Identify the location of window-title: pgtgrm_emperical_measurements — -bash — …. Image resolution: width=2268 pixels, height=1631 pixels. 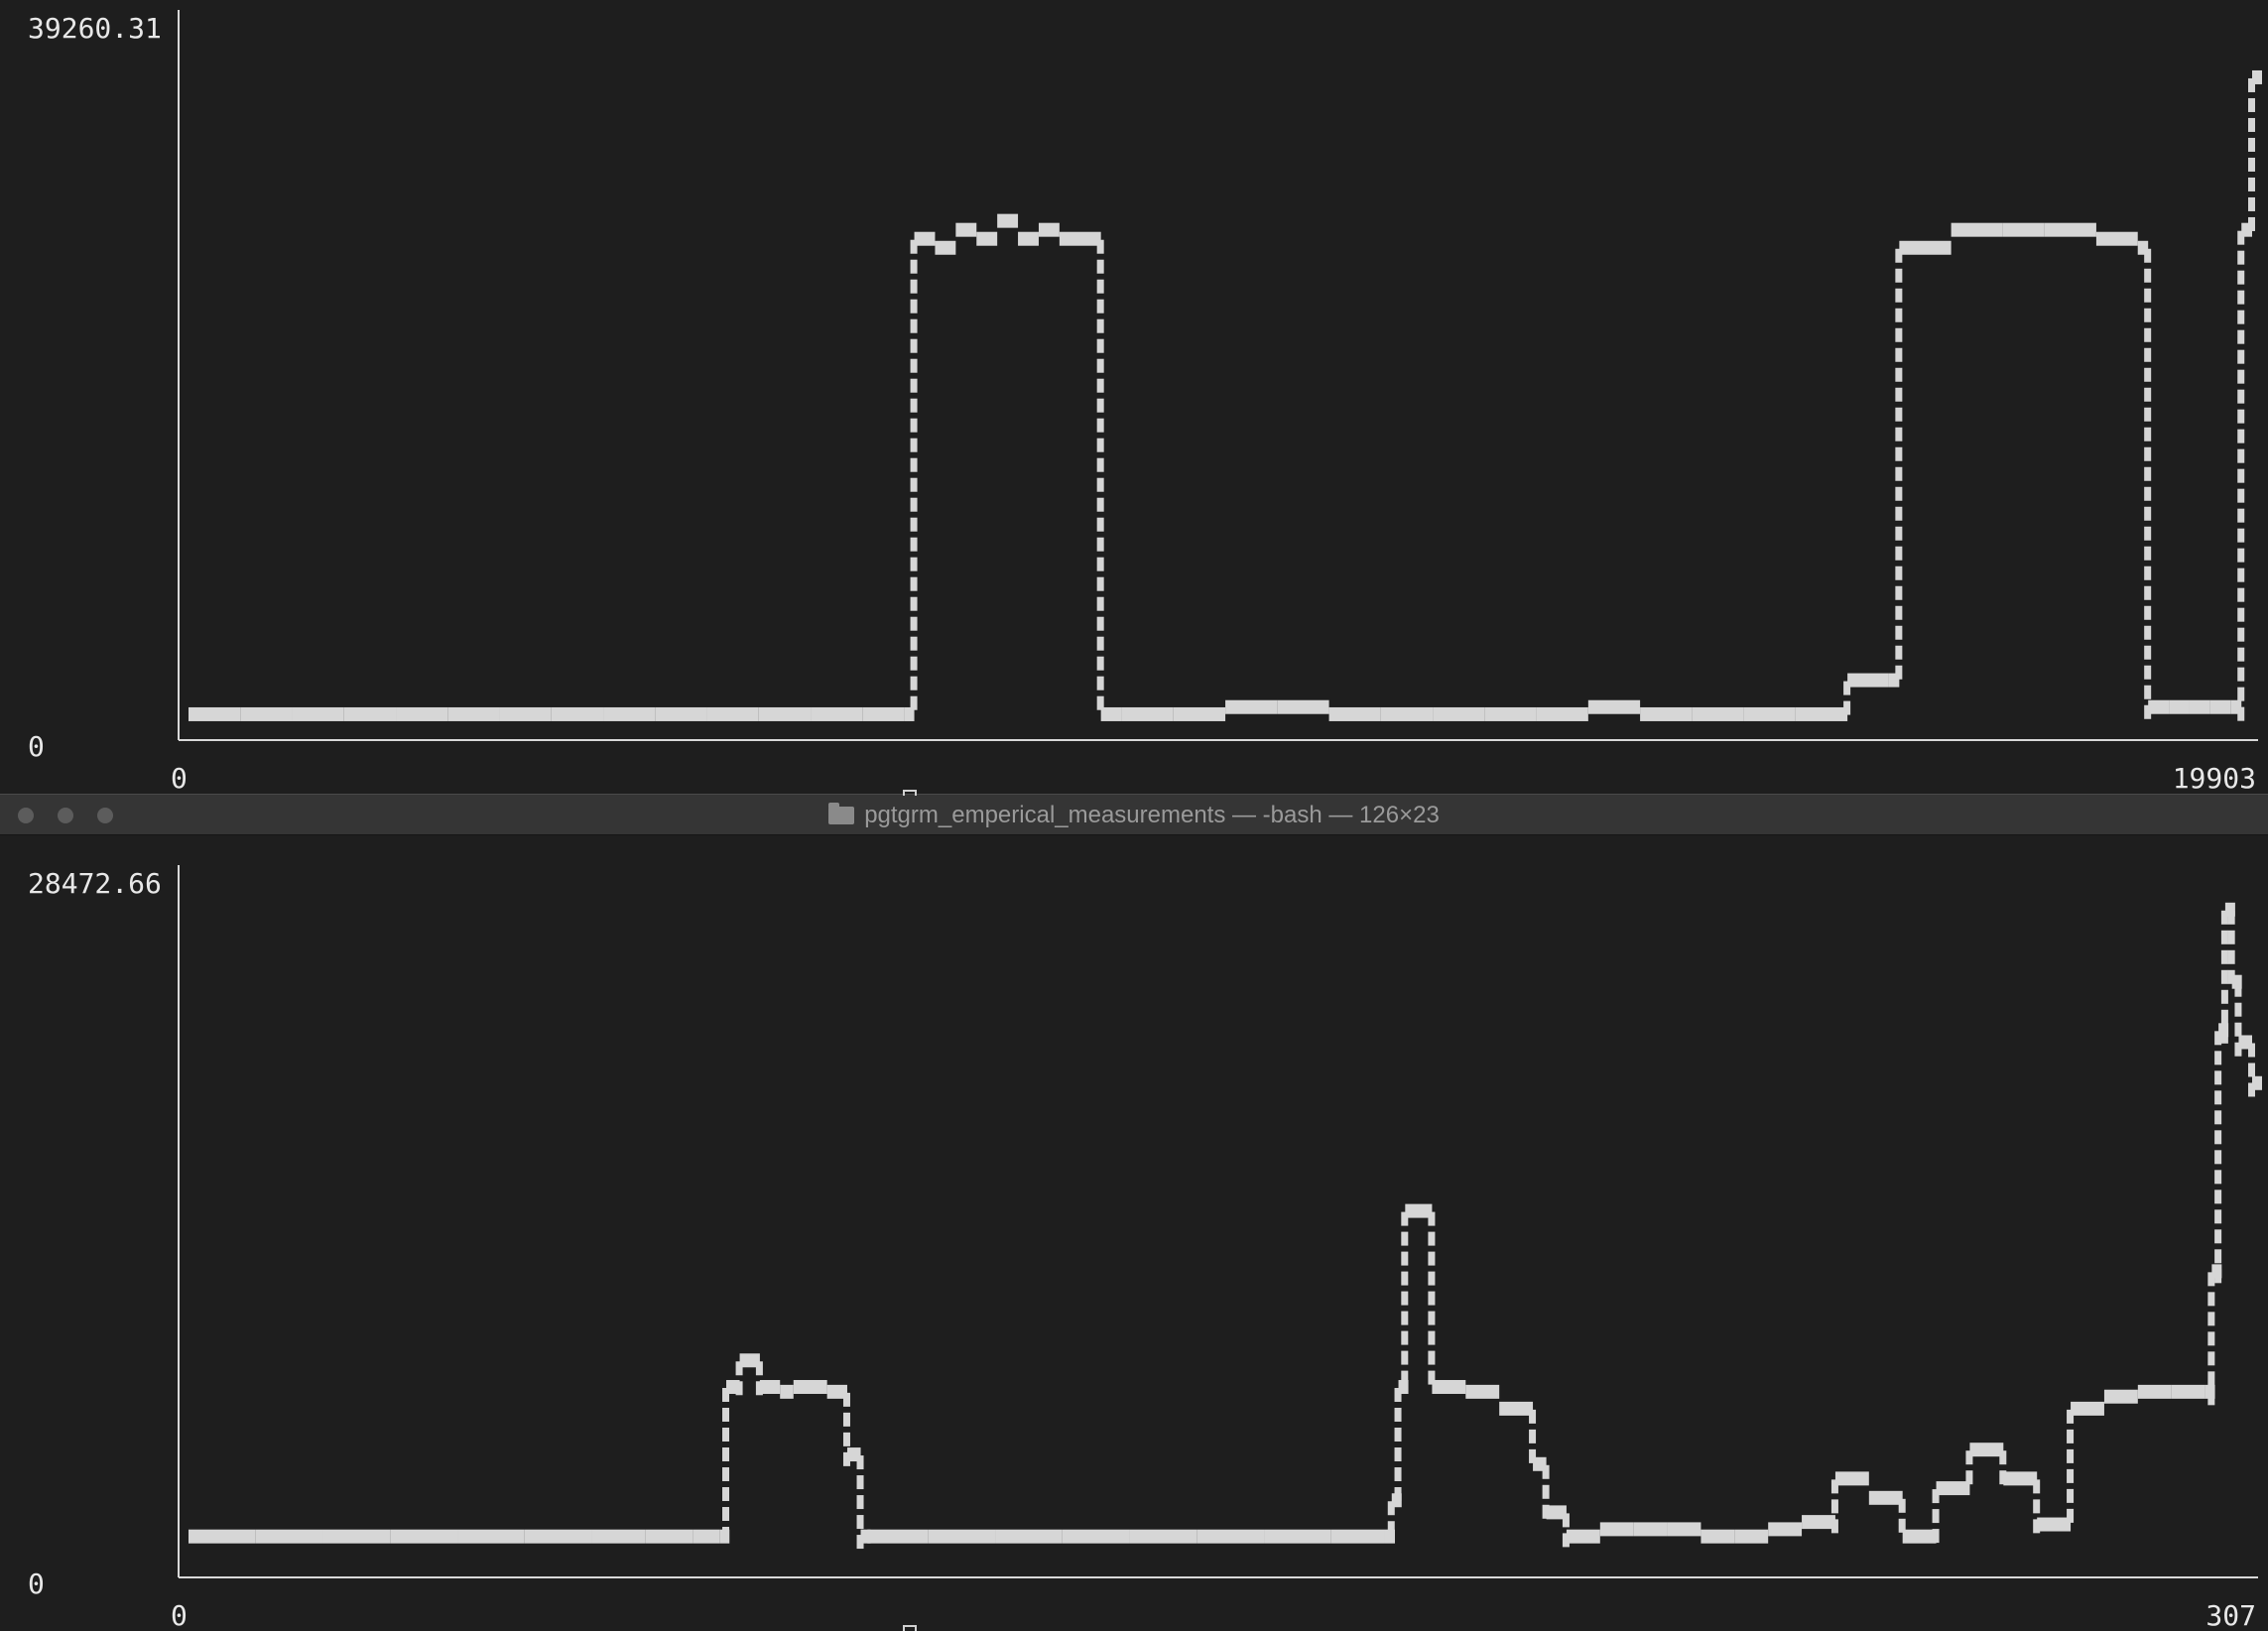
(1134, 815).